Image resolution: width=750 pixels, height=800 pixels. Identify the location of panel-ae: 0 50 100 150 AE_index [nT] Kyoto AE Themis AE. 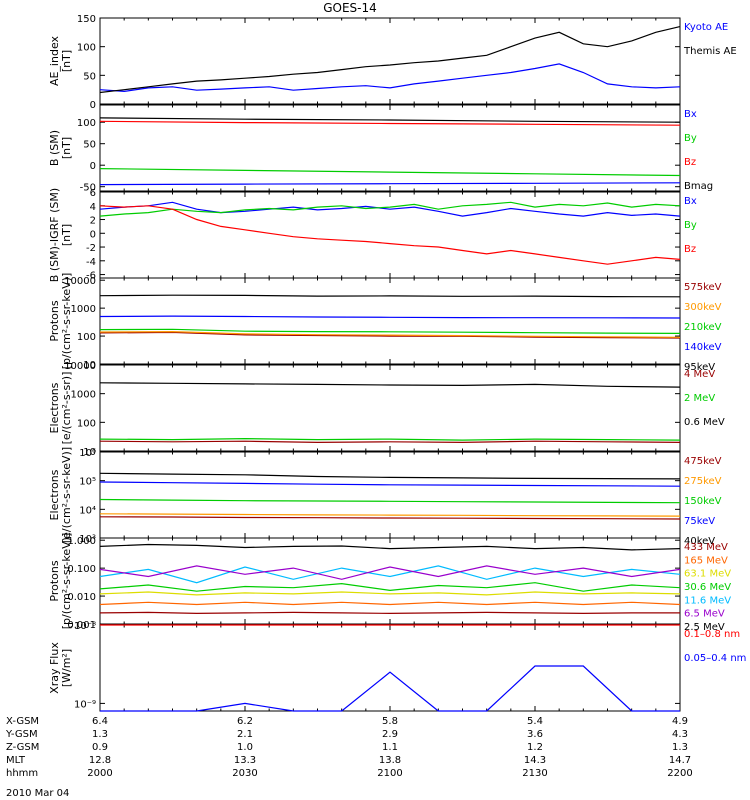
(392, 62).